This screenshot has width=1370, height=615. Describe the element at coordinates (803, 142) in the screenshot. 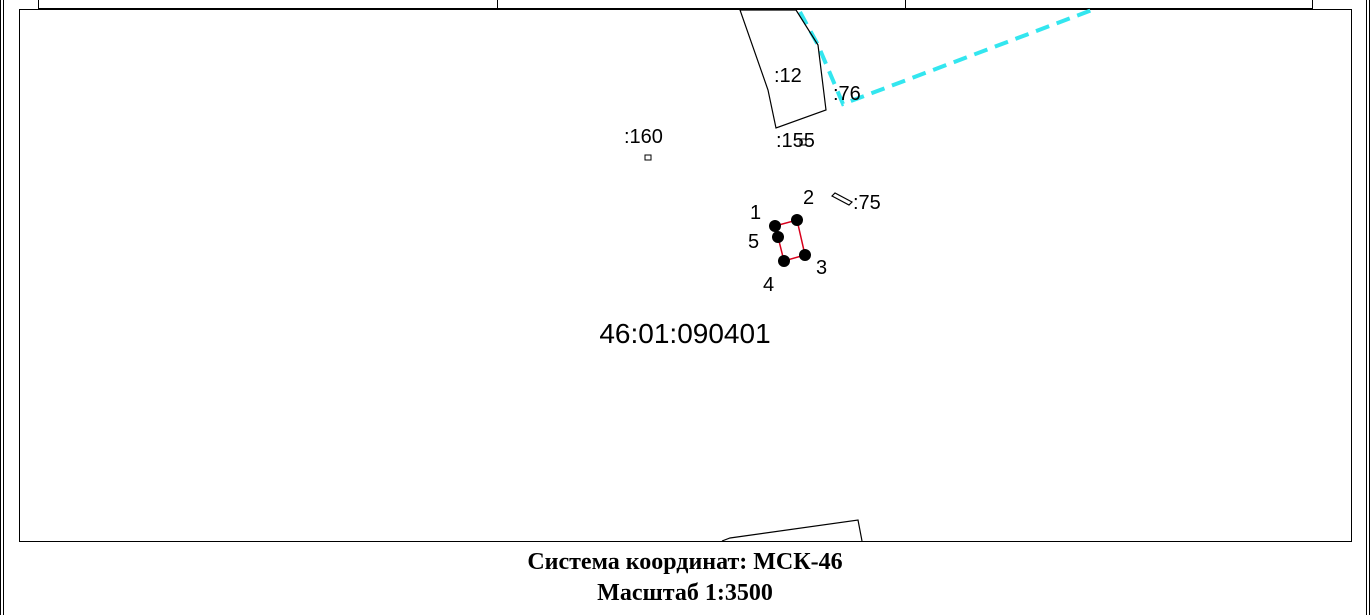

I see `parcel-155-marker` at that location.